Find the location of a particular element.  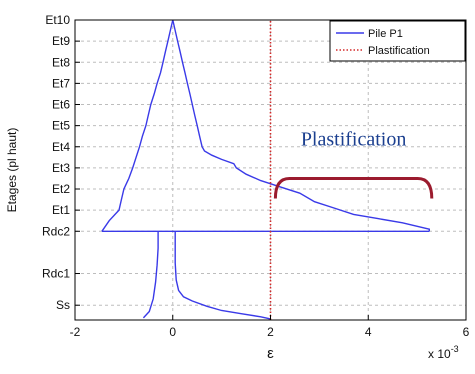

annotation: Plastification is located at coordinates (353, 163).